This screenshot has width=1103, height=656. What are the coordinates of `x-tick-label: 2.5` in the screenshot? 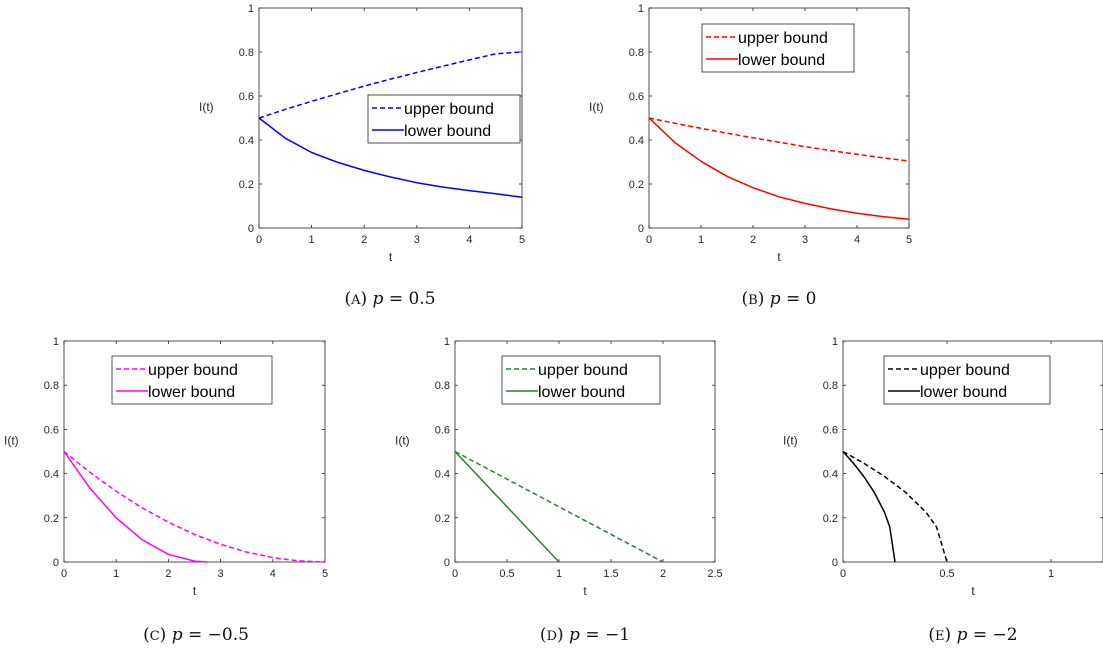 It's located at (714, 574).